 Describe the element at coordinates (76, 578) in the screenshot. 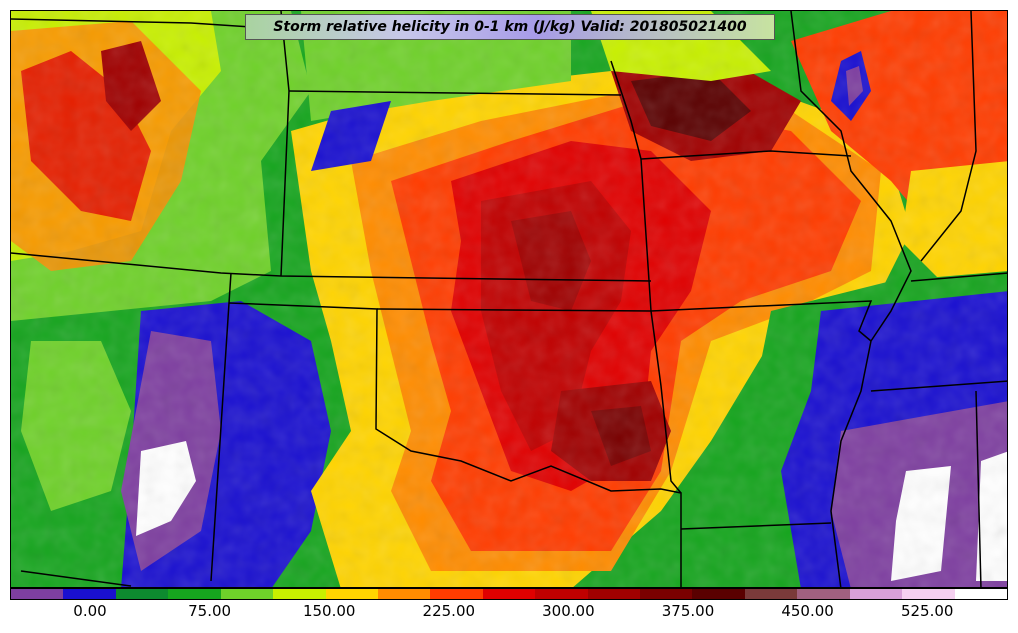

I see `border-southwest-texas` at that location.